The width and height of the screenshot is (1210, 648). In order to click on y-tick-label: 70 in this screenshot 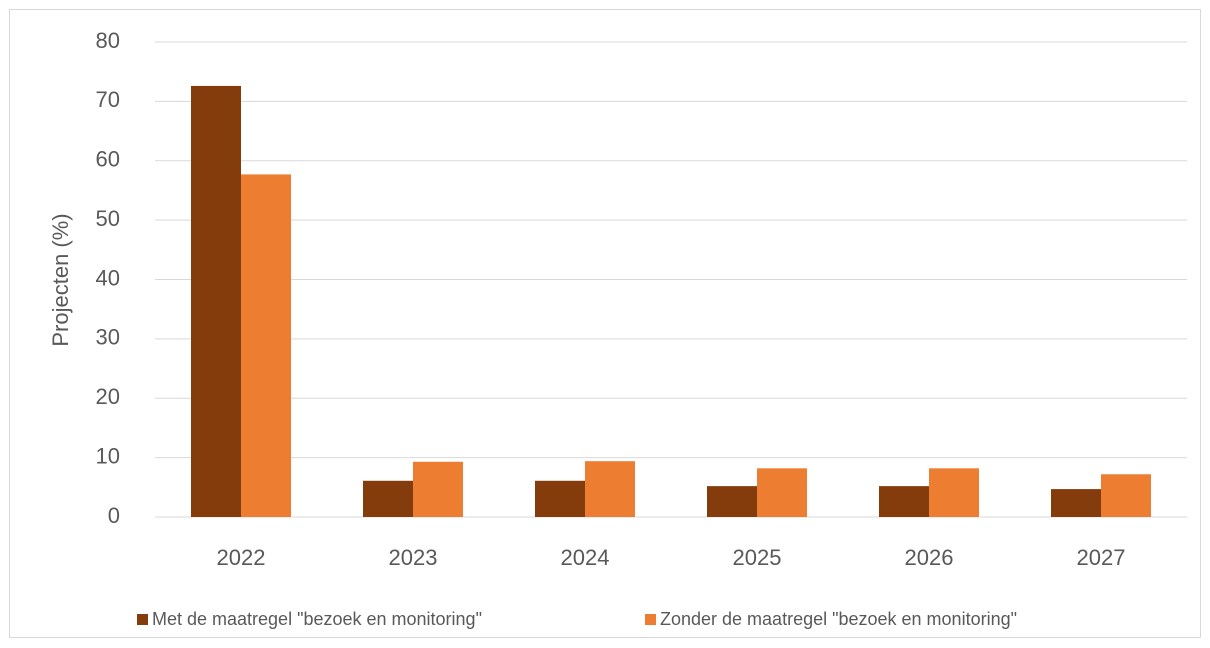, I will do `click(108, 99)`.